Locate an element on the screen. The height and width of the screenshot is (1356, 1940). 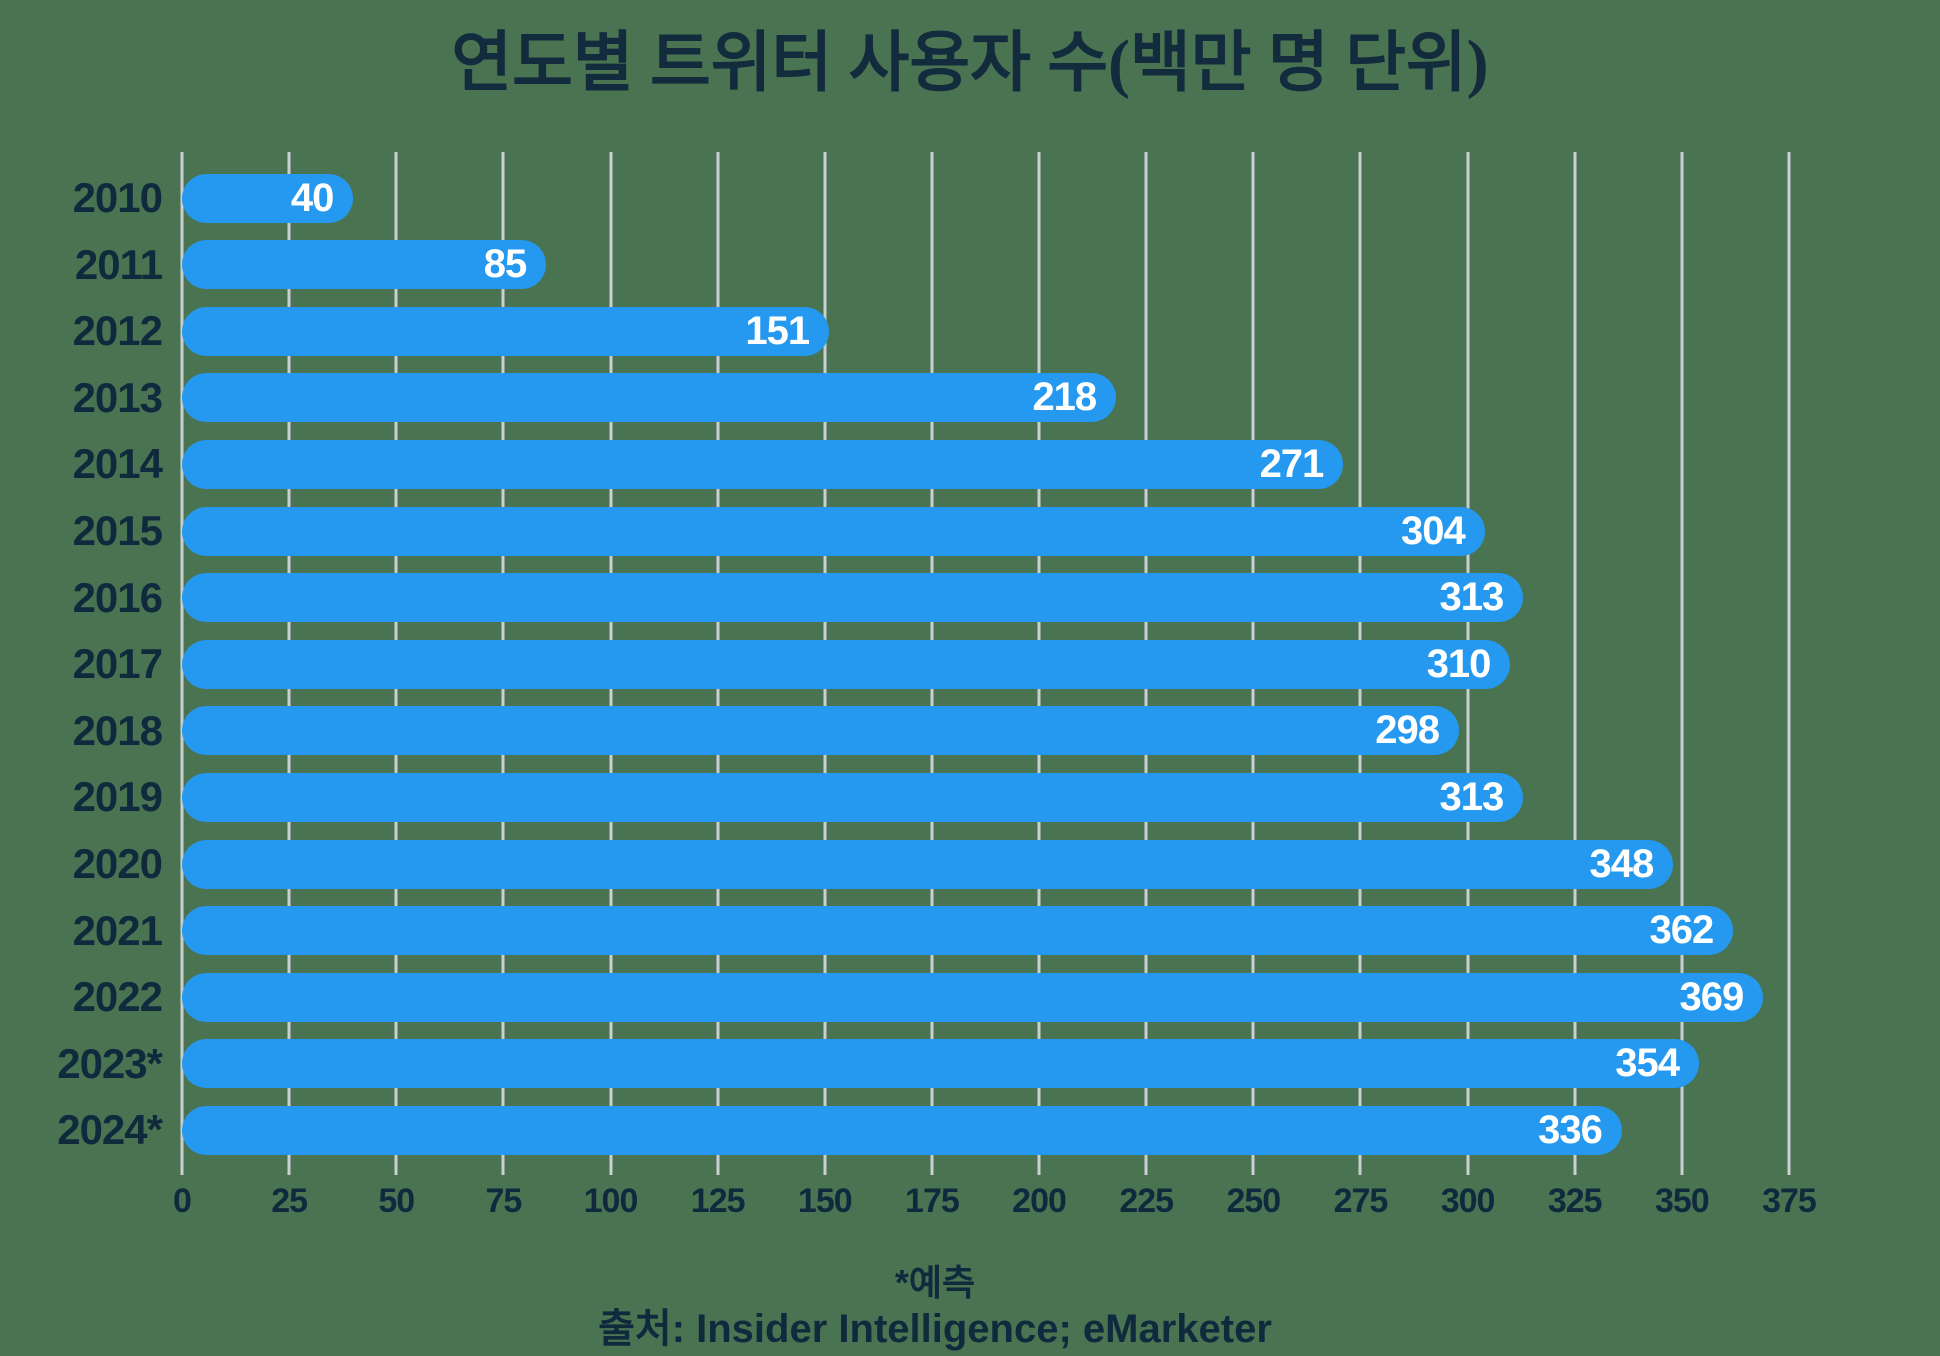
bar-2020: 348 is located at coordinates (928, 864).